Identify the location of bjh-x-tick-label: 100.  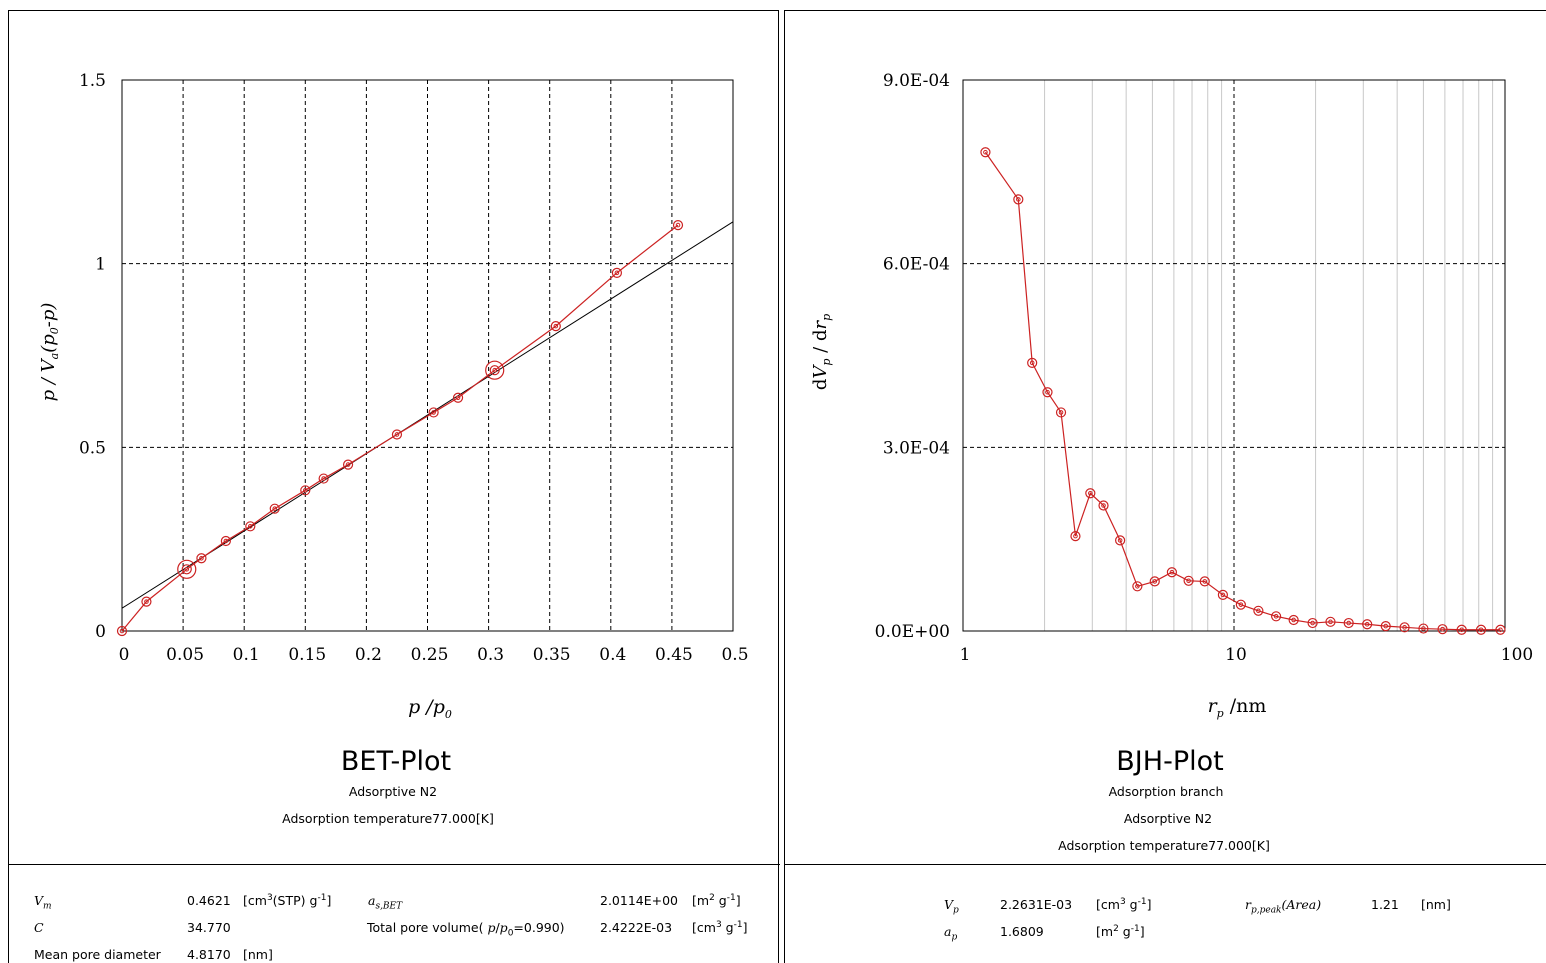
(1517, 655).